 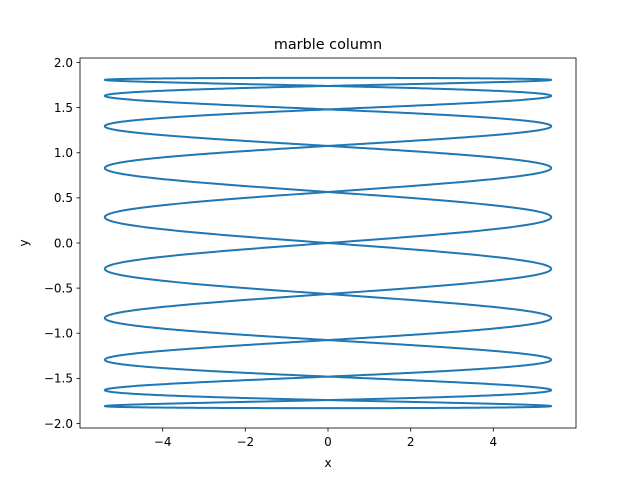 What do you see at coordinates (328, 45) in the screenshot?
I see `chart-title: marble column` at bounding box center [328, 45].